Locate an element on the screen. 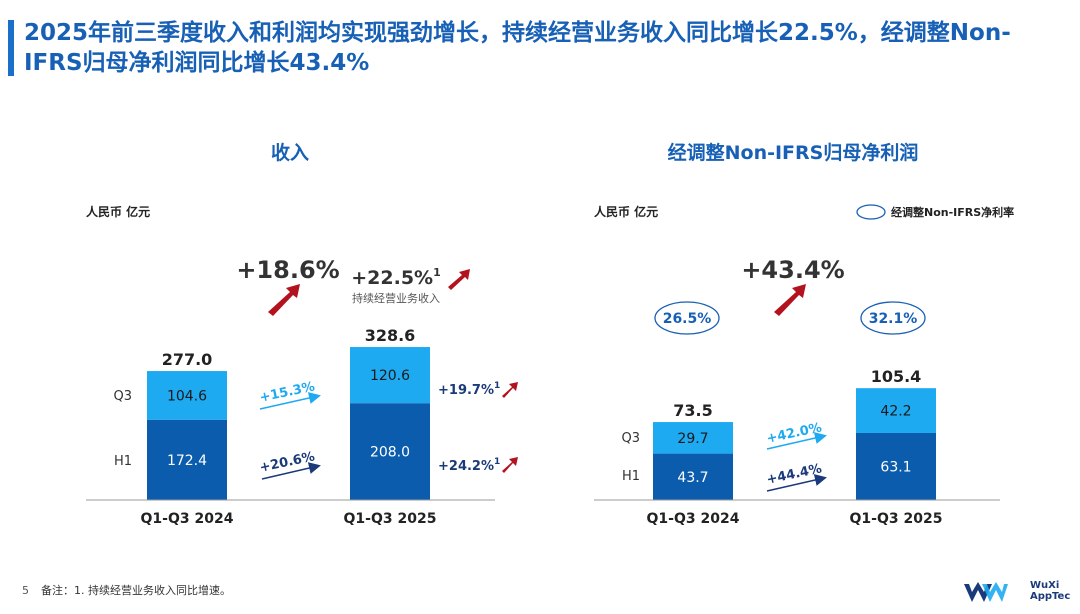 This screenshot has height=614, width=1080. profit-value-q3-0: 29.7 is located at coordinates (692, 439).